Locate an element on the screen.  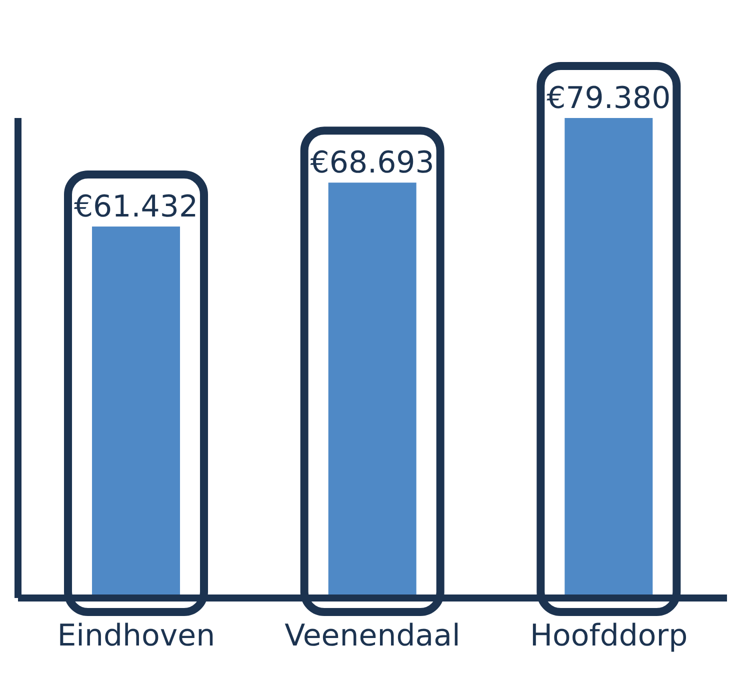
x-tick-label: Hoofddorp is located at coordinates (609, 636).